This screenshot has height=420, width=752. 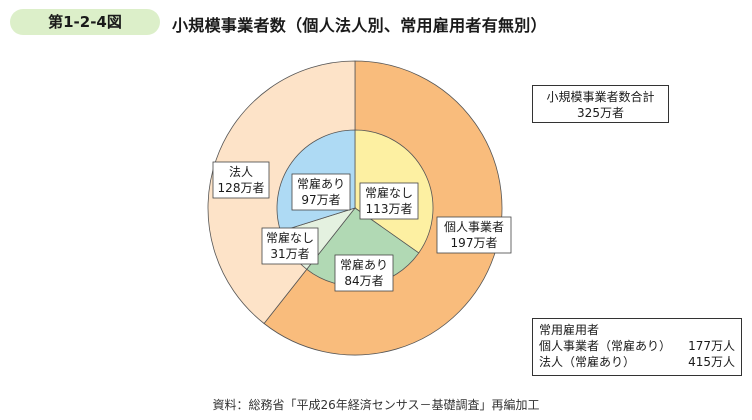 What do you see at coordinates (637, 362) in the screenshot?
I see `employees-row-corporate: 法人（常雇あり） 415万人` at bounding box center [637, 362].